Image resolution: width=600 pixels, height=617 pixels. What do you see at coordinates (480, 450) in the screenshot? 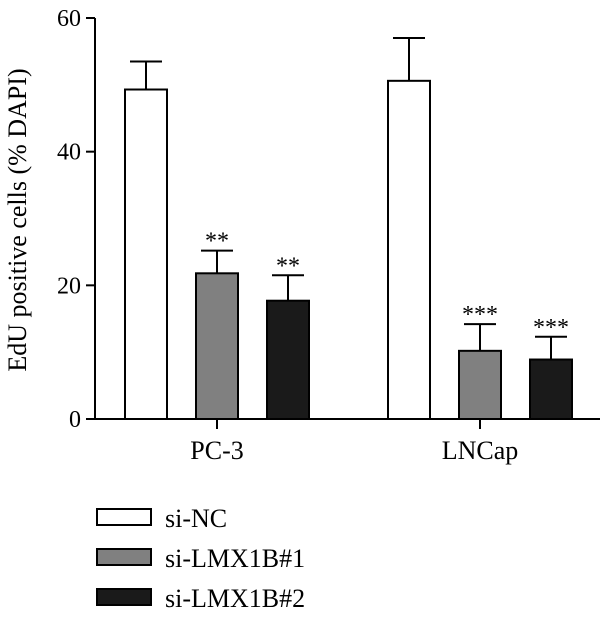
I see `x-tick-label: LNCap` at bounding box center [480, 450].